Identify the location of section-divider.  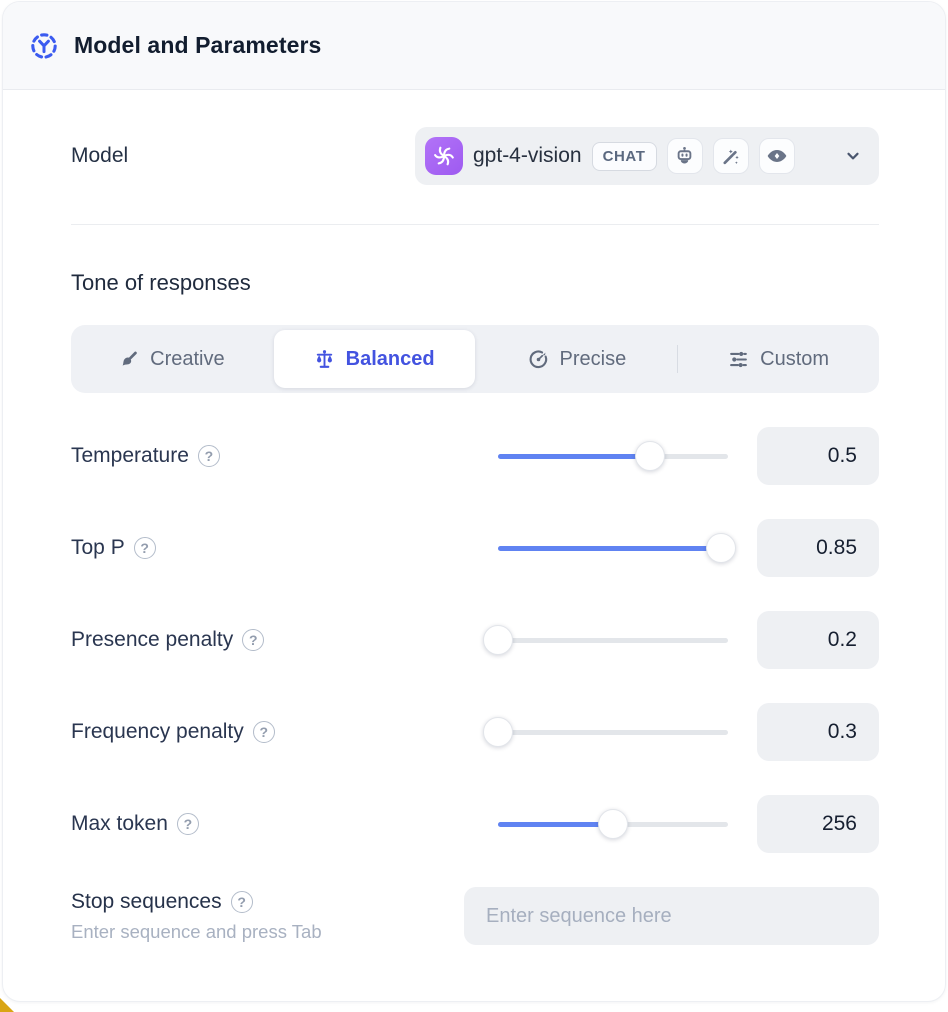
(475, 224).